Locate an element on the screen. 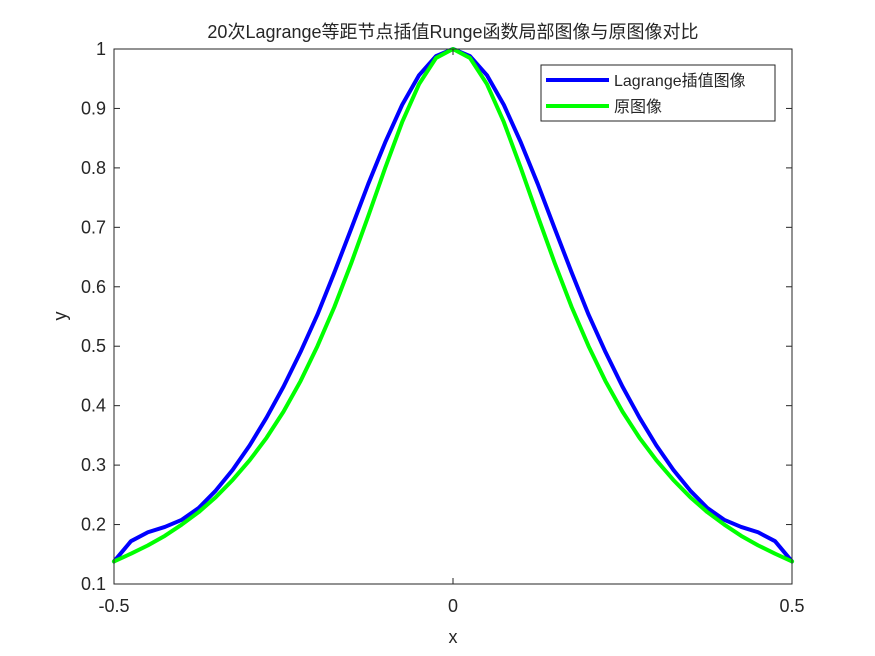  y-tick-label: 0.5 is located at coordinates (93, 346).